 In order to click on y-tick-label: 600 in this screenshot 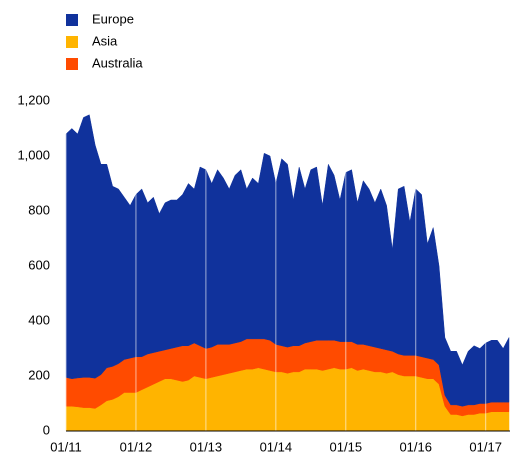, I will do `click(39, 264)`.